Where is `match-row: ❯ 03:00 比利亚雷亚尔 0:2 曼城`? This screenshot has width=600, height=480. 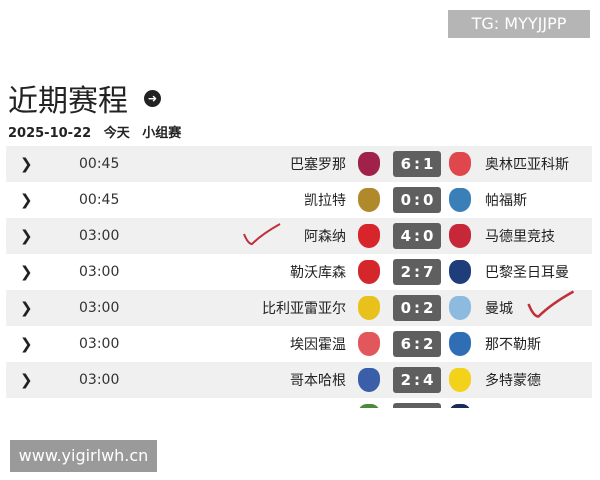 match-row: ❯ 03:00 比利亚雷亚尔 0:2 曼城 is located at coordinates (299, 308).